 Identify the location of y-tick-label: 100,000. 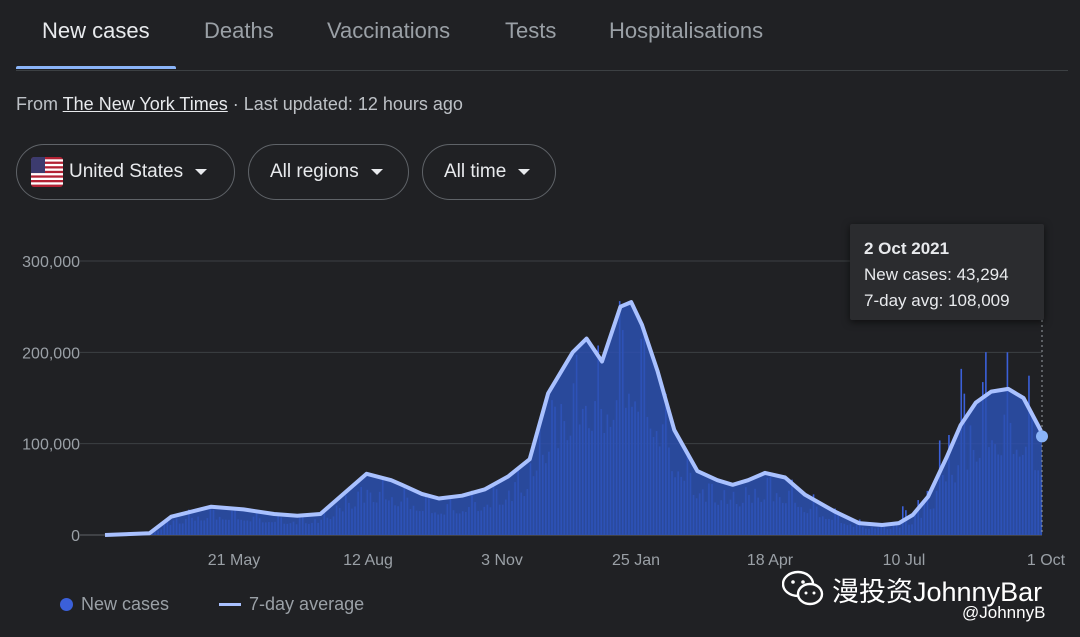
(51, 445).